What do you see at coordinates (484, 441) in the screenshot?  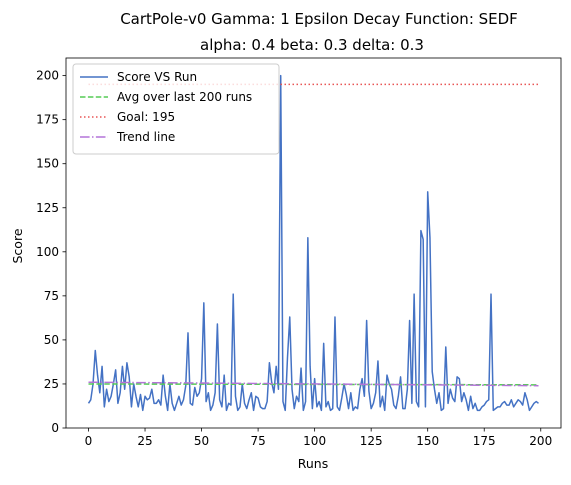 I see `x-tick-label: 175` at bounding box center [484, 441].